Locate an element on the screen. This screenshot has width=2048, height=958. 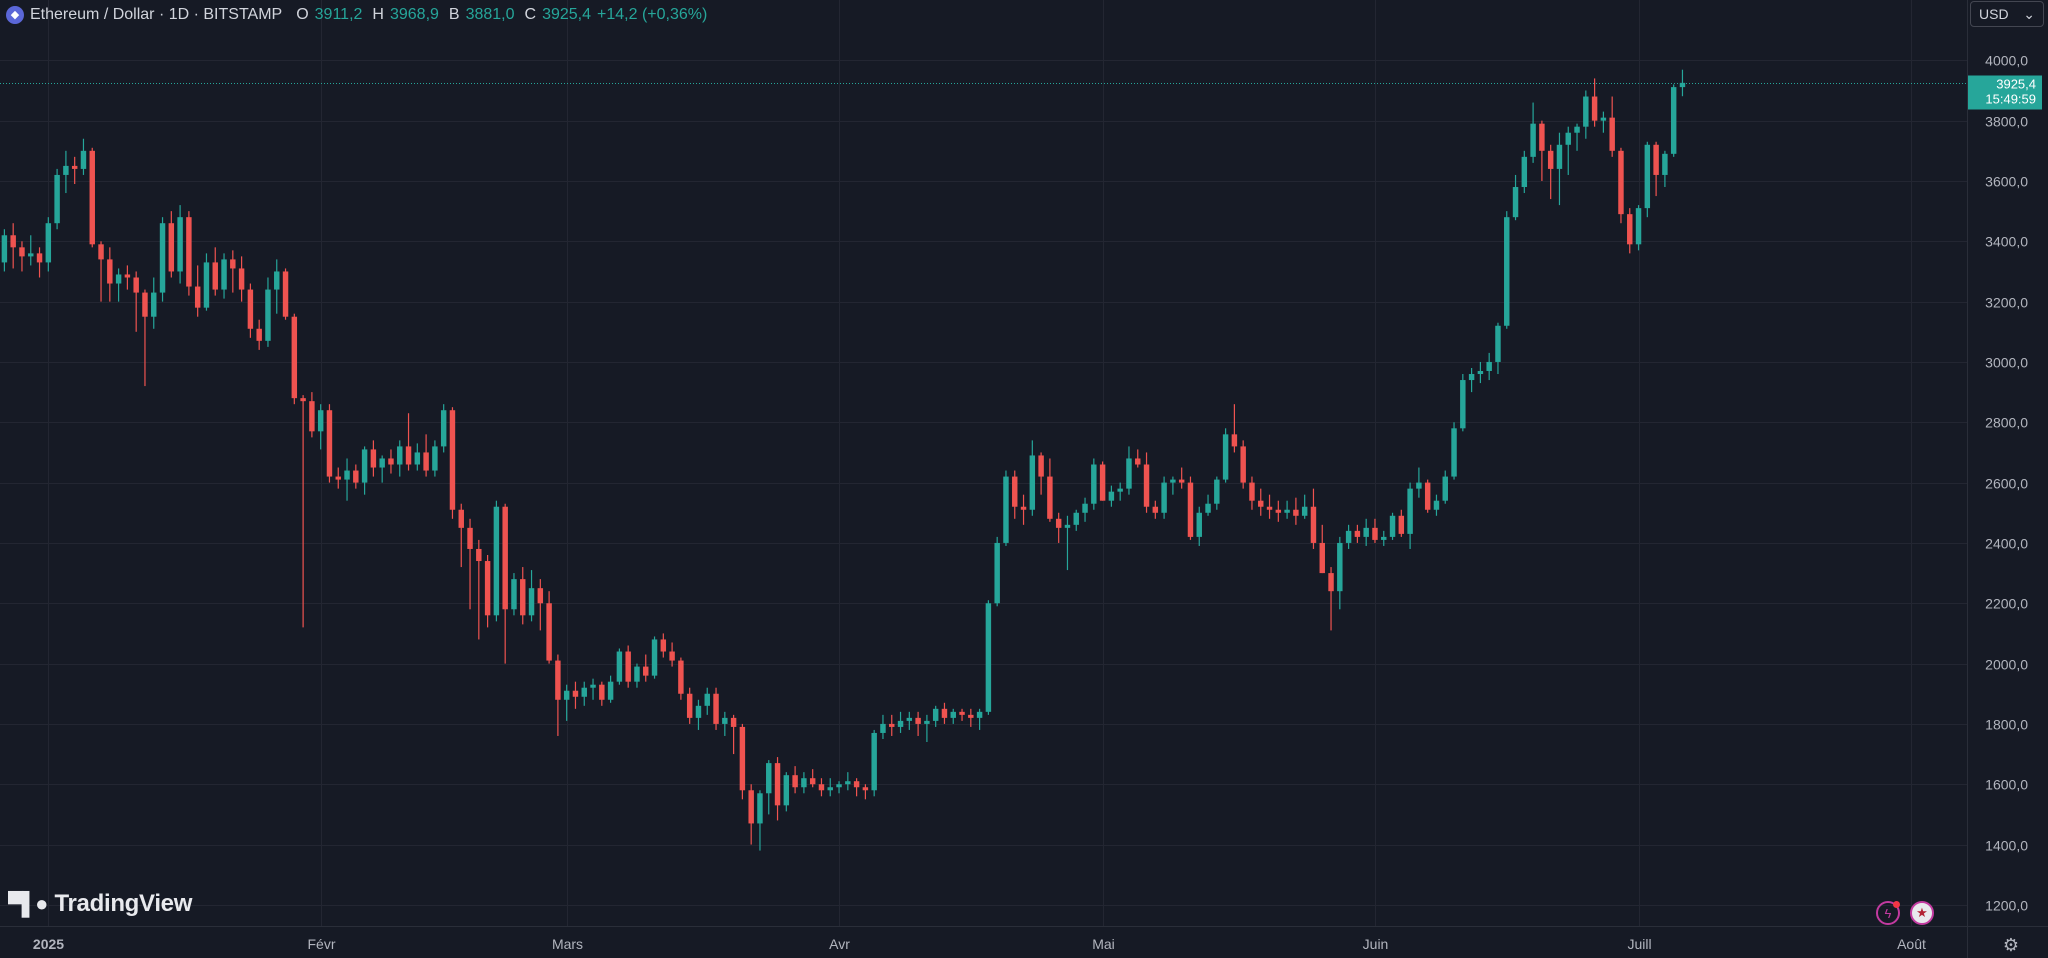
price-tick-label: 3200,0 is located at coordinates (2006, 303).